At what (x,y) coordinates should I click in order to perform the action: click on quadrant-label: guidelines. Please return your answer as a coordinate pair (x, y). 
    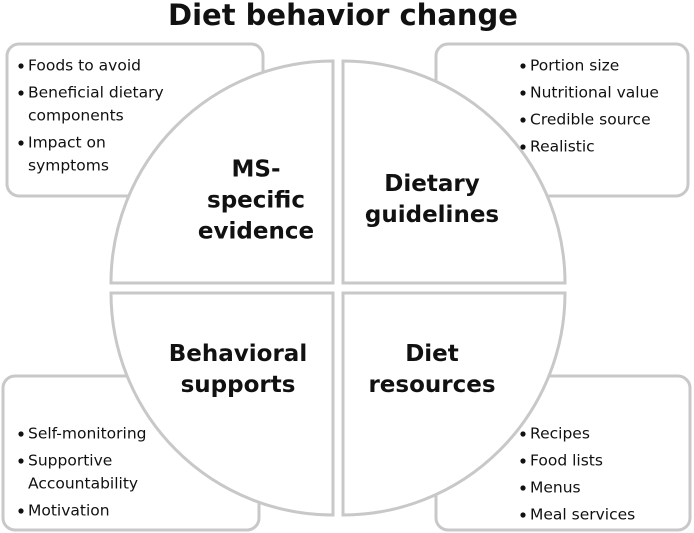
    Looking at the image, I should click on (432, 215).